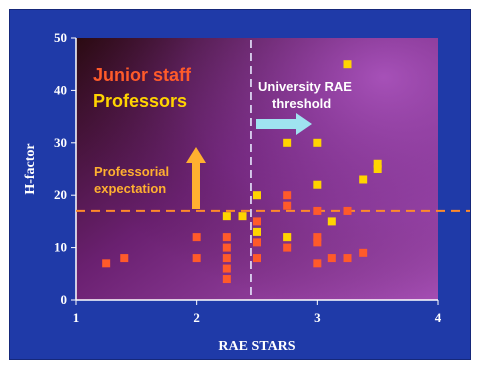  Describe the element at coordinates (130, 188) in the screenshot. I see `professorial-expectation-label-line2: expectation` at that location.